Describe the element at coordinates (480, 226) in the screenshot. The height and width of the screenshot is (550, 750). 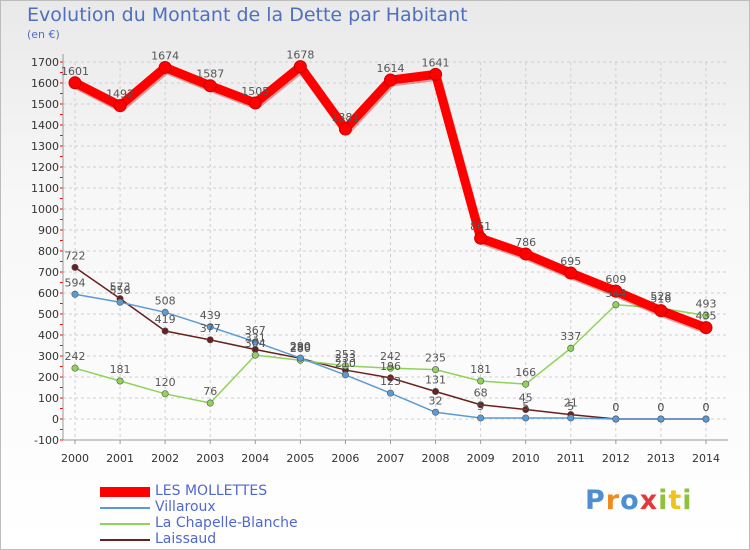
I see `data-label-les-mollettes: 861` at that location.